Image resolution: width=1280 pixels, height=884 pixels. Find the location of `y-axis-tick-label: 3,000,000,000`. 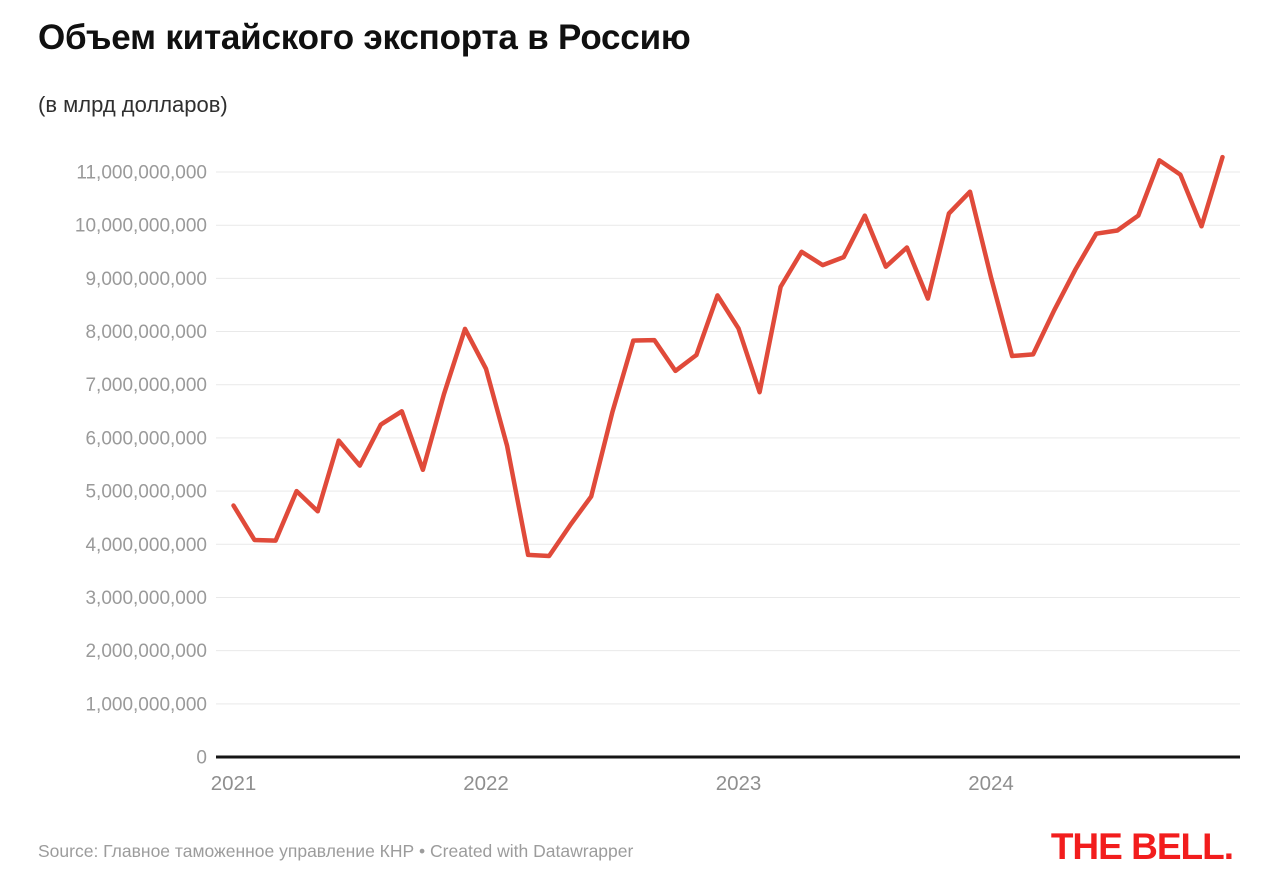

y-axis-tick-label: 3,000,000,000 is located at coordinates (146, 598).